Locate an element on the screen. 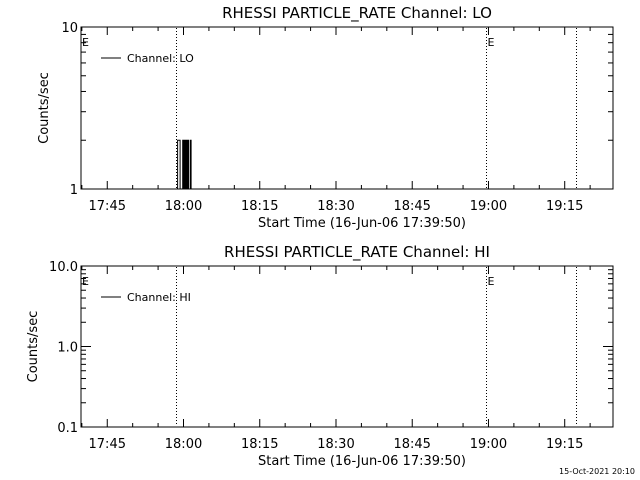 The height and width of the screenshot is (480, 640). panel-1-event-marker-label: E is located at coordinates (491, 42).